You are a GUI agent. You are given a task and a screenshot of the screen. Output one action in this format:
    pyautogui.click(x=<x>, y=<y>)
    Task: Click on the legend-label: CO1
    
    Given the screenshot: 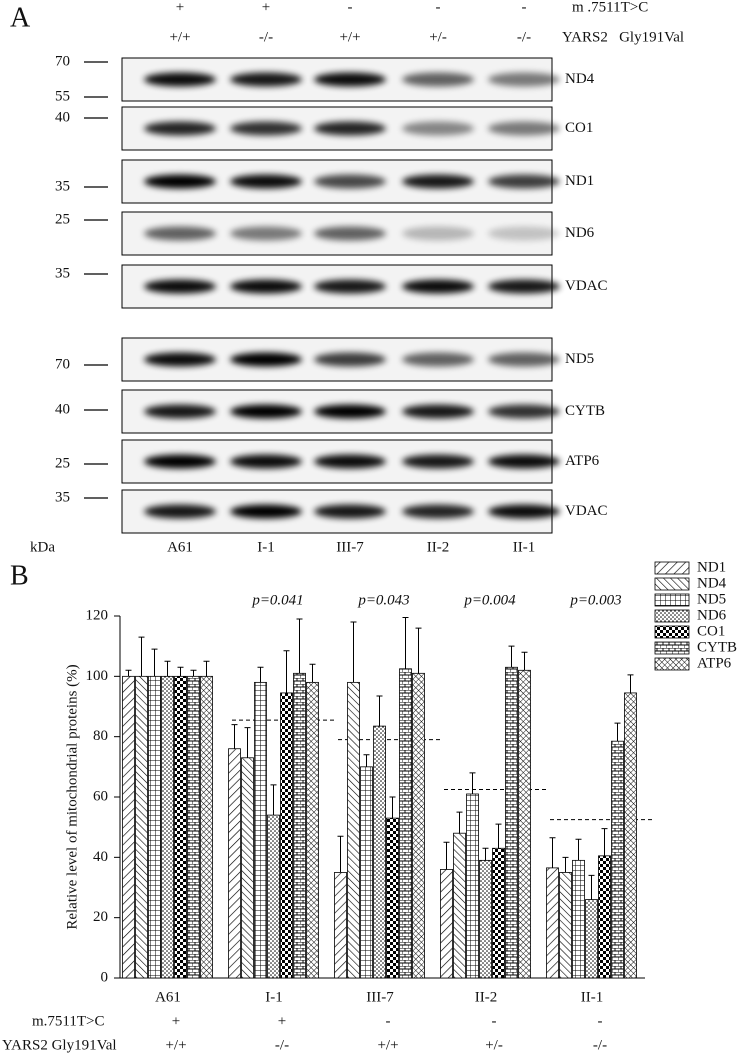 What is the action you would take?
    pyautogui.click(x=711, y=631)
    